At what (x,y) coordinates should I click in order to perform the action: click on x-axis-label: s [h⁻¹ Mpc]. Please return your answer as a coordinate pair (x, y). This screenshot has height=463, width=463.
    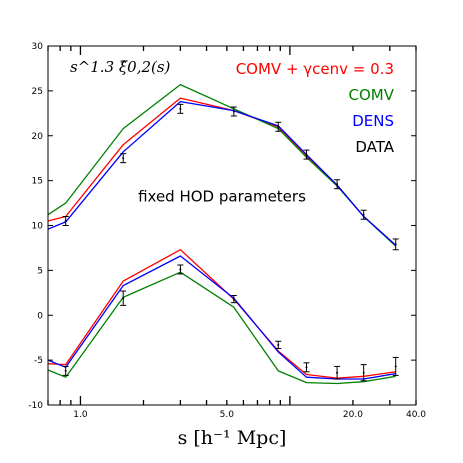
    Looking at the image, I should click on (232, 438).